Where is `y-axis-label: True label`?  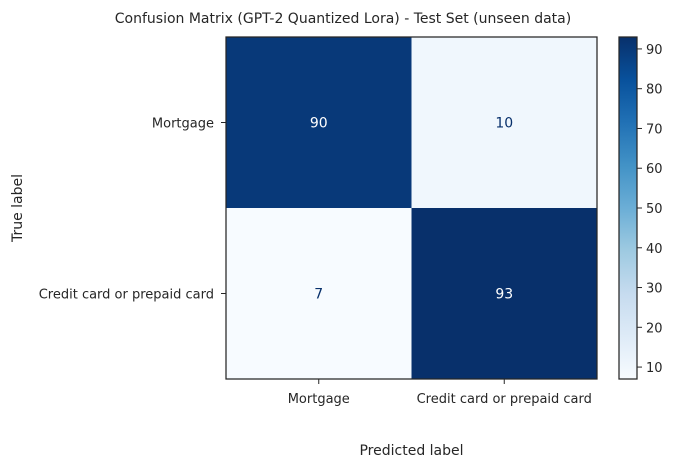
y-axis-label: True label is located at coordinates (18, 208).